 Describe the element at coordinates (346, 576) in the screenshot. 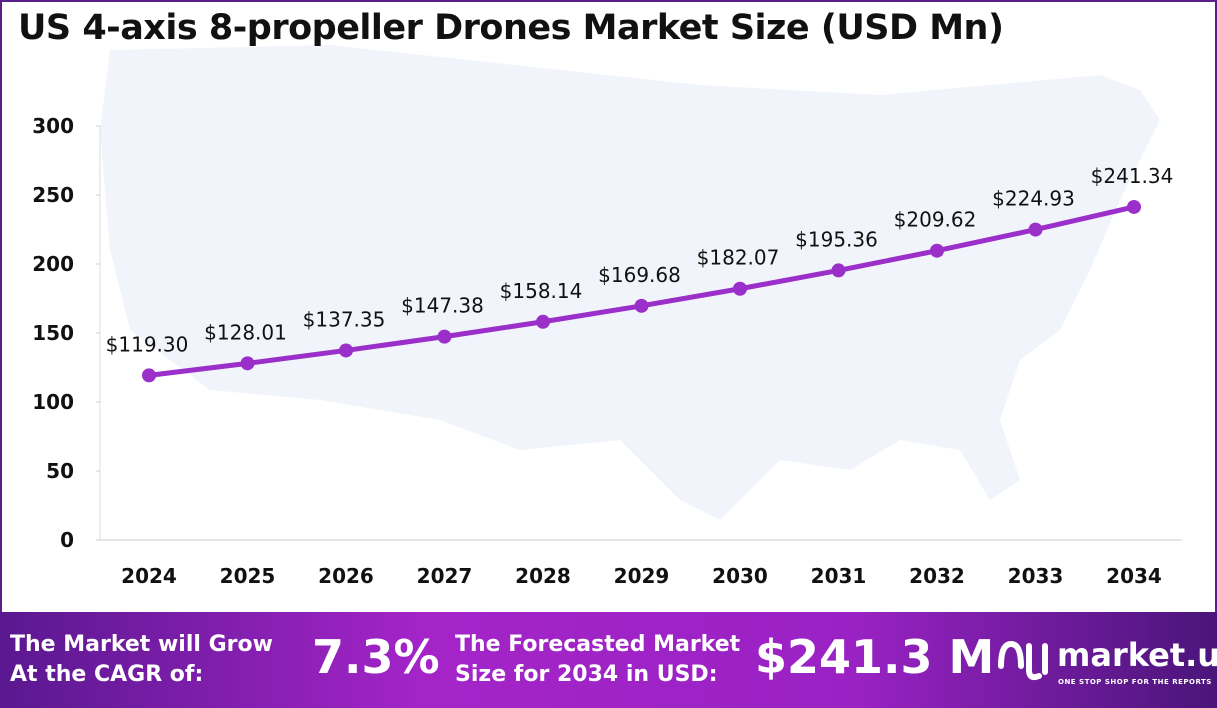

I see `x-tick-label: 2026` at that location.